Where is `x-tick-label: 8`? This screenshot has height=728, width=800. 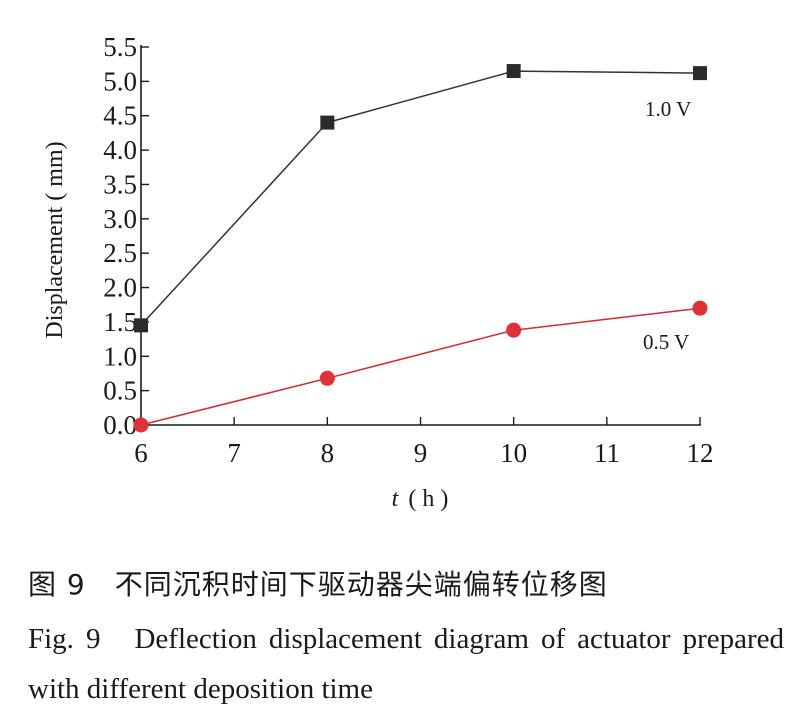 x-tick-label: 8 is located at coordinates (328, 453).